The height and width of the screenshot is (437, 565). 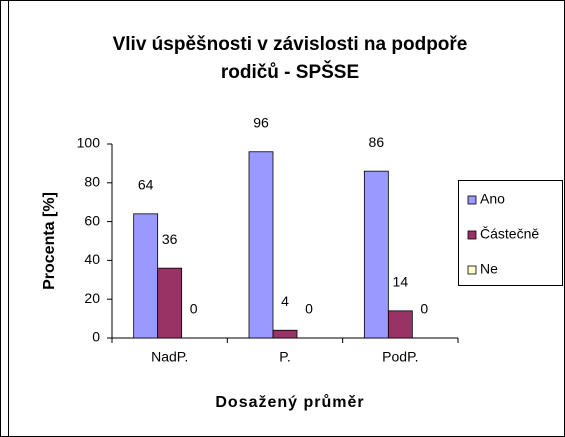 I want to click on y-tick-label: 20, so click(x=92, y=298).